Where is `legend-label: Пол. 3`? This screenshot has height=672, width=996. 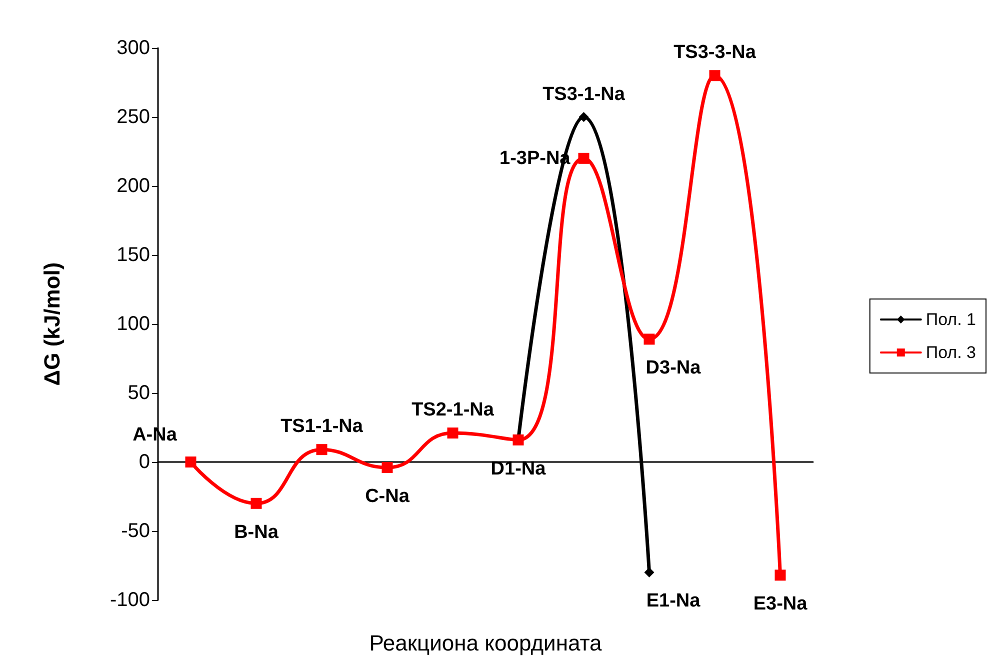
legend-label: Пол. 3 is located at coordinates (951, 352).